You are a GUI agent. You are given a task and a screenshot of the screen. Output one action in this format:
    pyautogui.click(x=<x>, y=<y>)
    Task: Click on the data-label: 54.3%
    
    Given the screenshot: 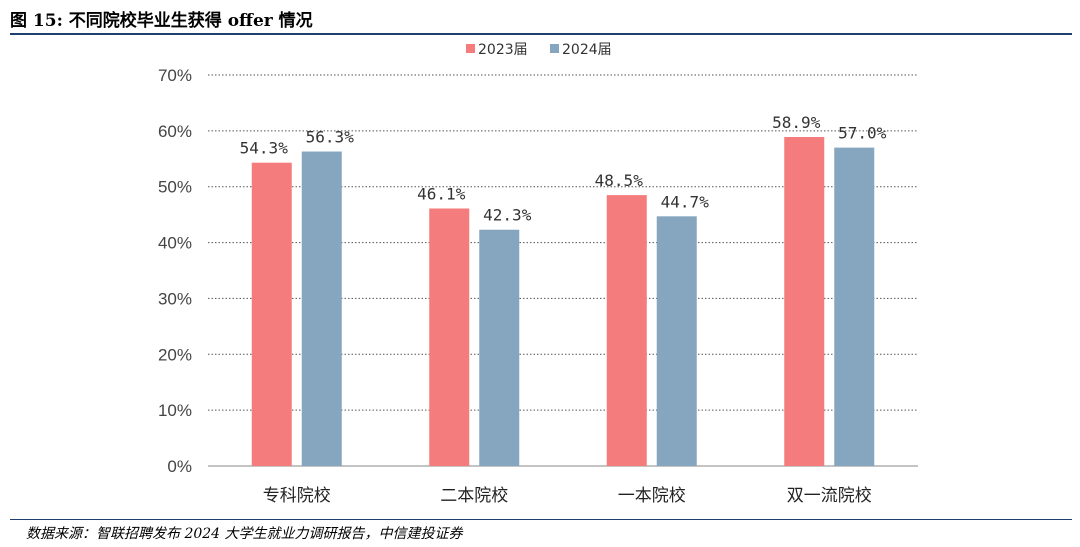 What is the action you would take?
    pyautogui.click(x=264, y=148)
    